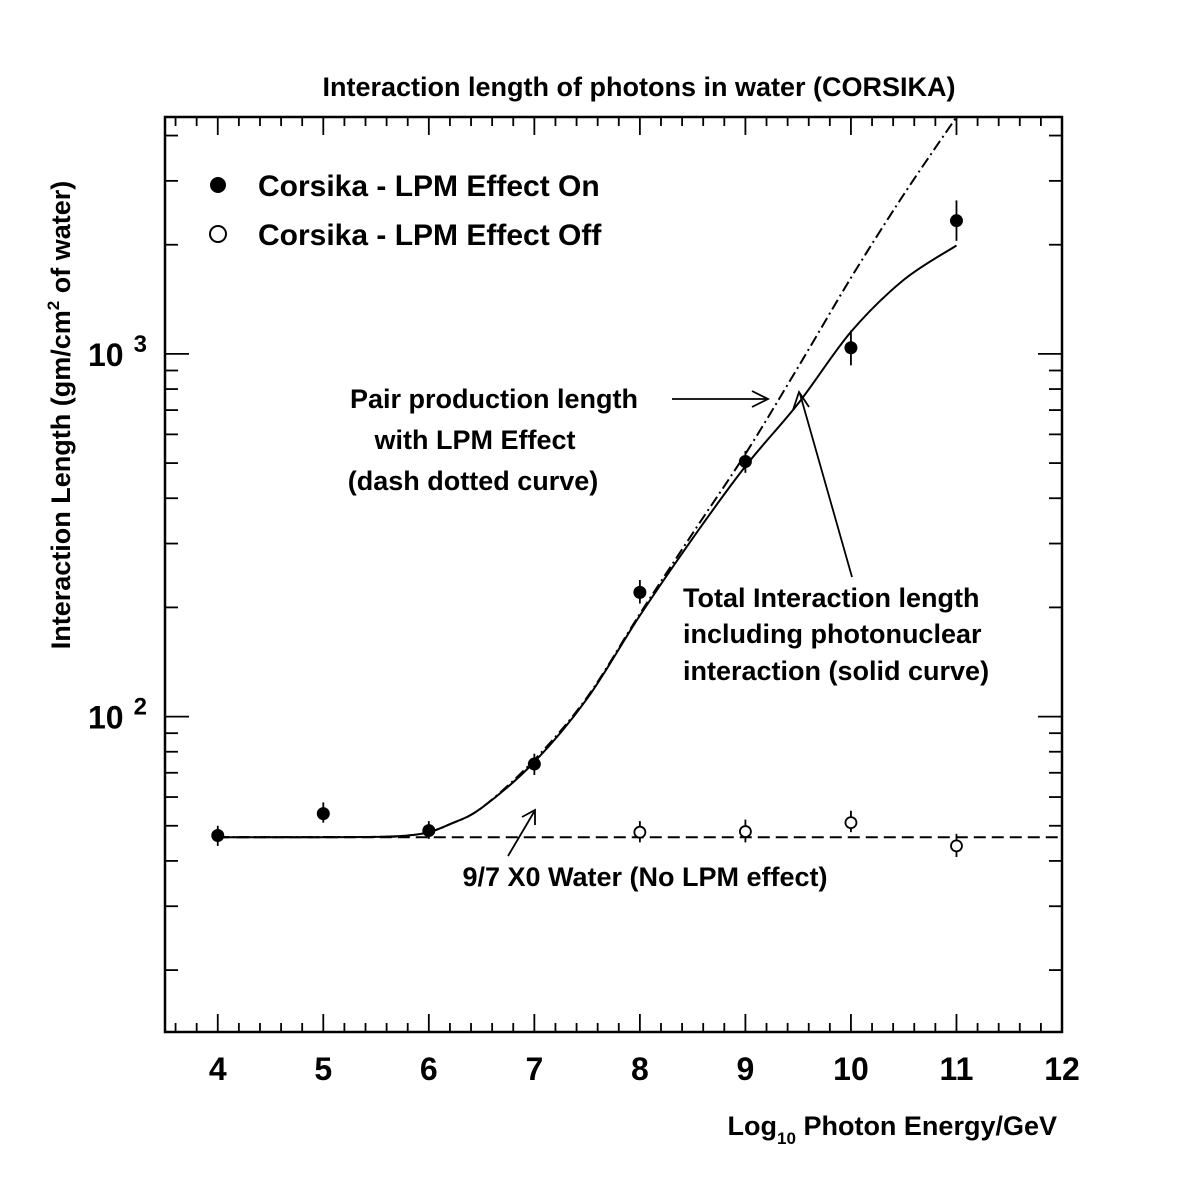 The image size is (1181, 1181). I want to click on annotation-xo-arrowhead, so click(528, 816).